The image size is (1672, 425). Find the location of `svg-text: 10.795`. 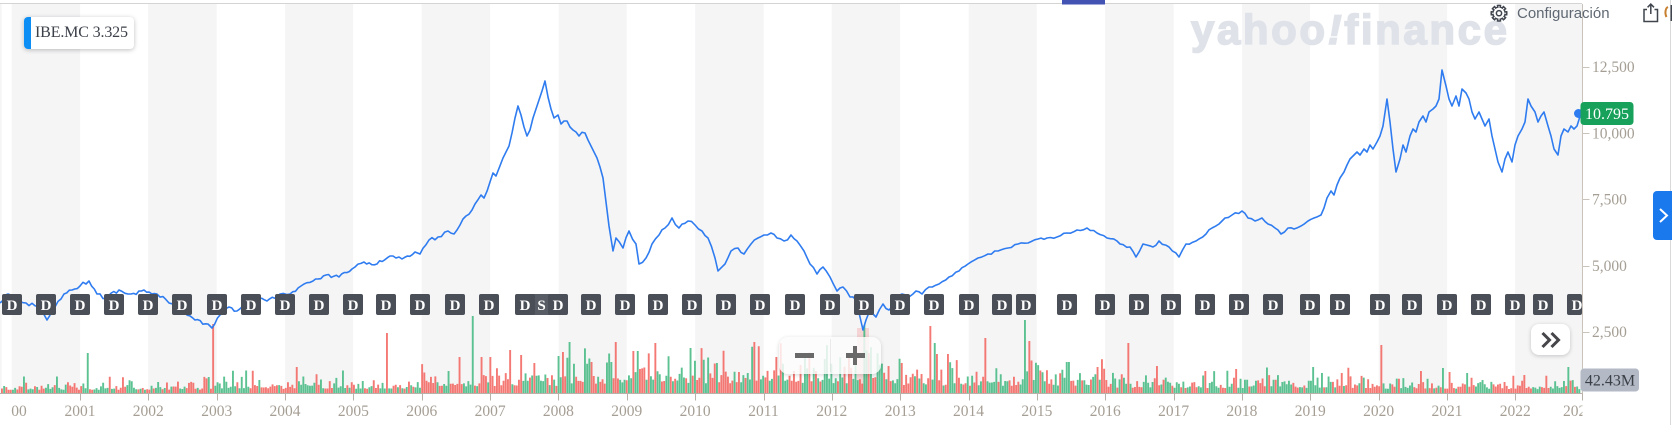

svg-text: 10.795 is located at coordinates (1607, 114).